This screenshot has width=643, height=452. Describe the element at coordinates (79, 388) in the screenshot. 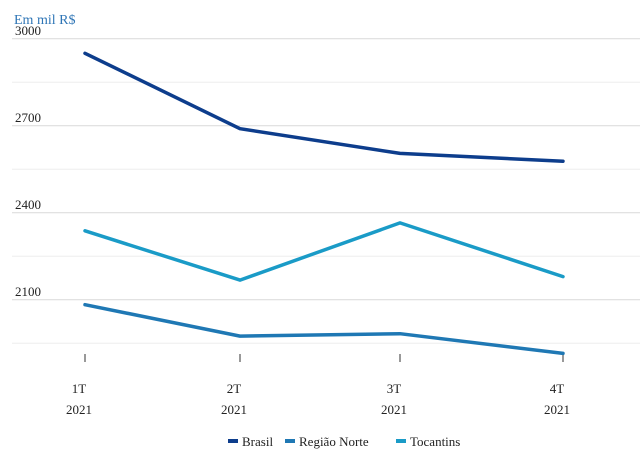

I see `x-tick-label-quarter: 1T` at that location.